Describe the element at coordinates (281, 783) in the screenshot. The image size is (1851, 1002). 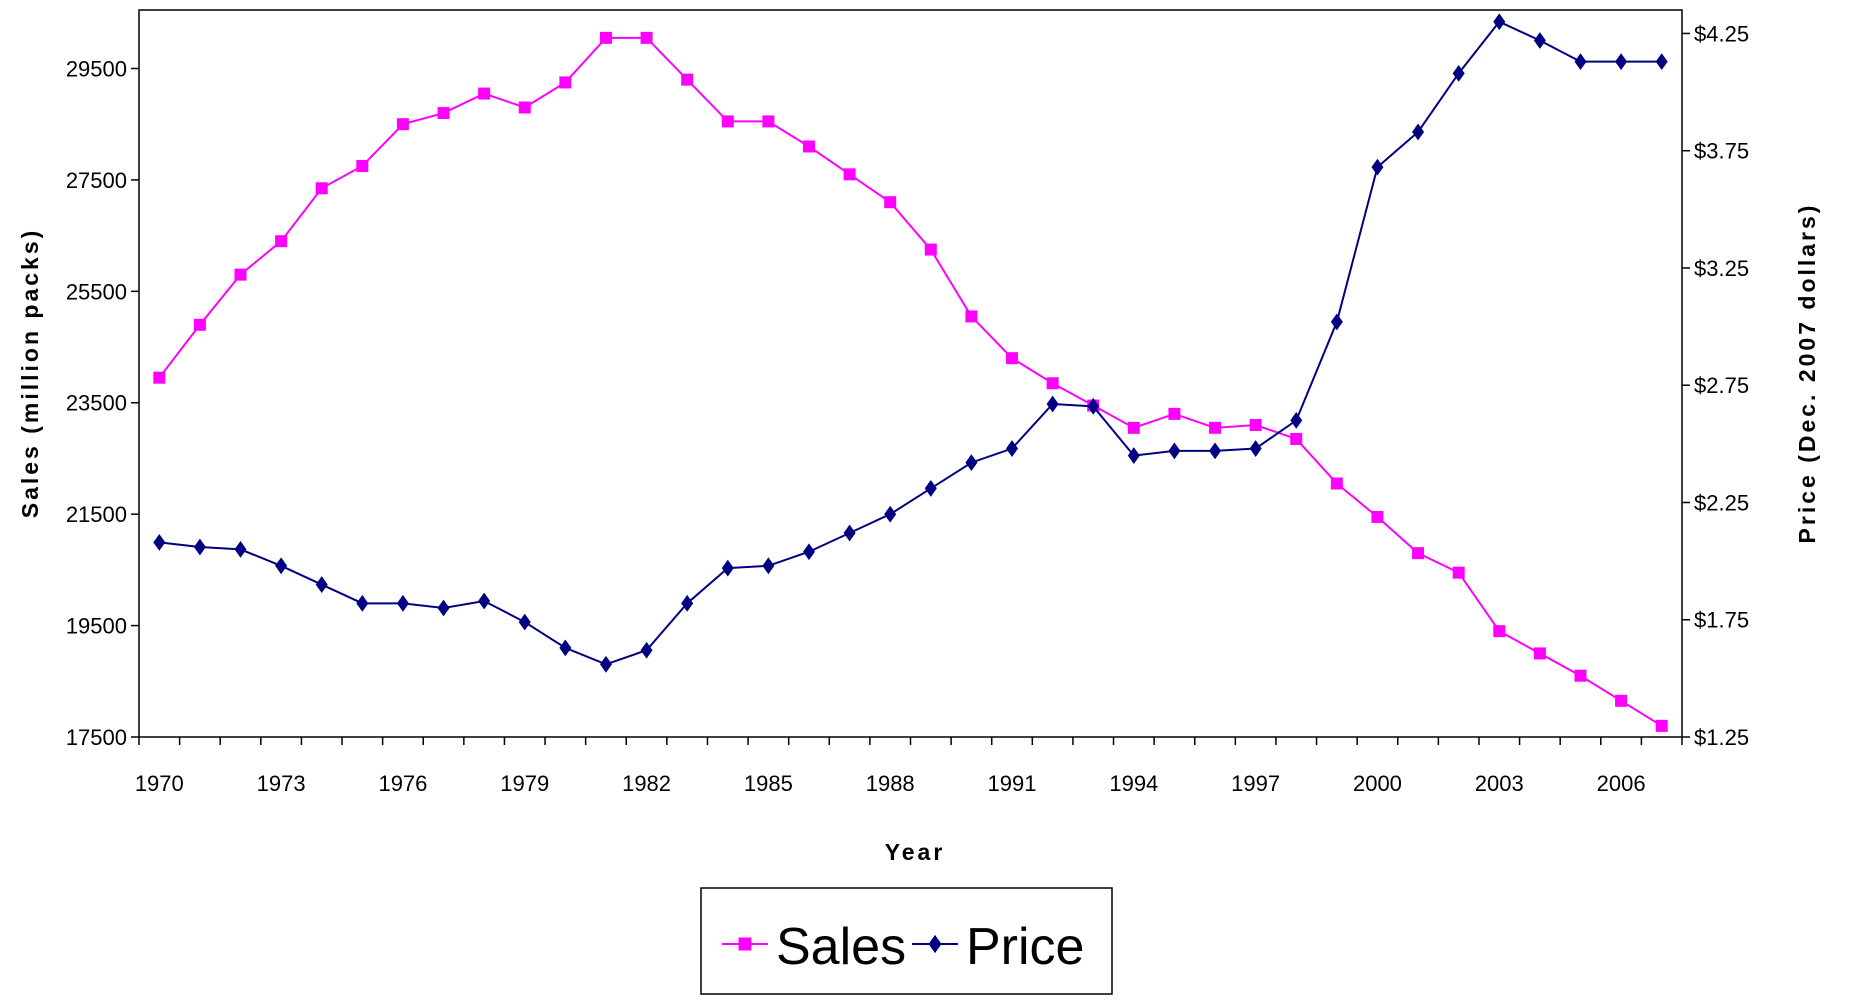
I see `x-tick-label: 1973` at that location.